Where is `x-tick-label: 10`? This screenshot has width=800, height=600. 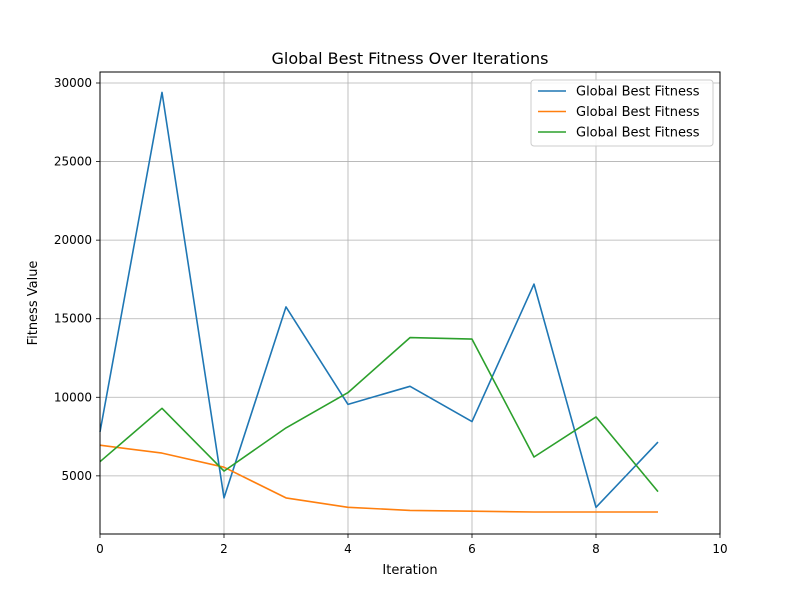 x-tick-label: 10 is located at coordinates (719, 549).